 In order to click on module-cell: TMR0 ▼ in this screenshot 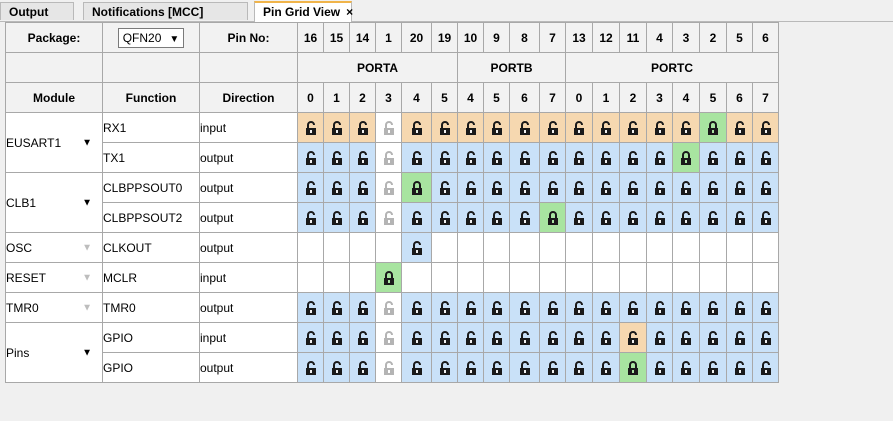, I will do `click(54, 307)`.